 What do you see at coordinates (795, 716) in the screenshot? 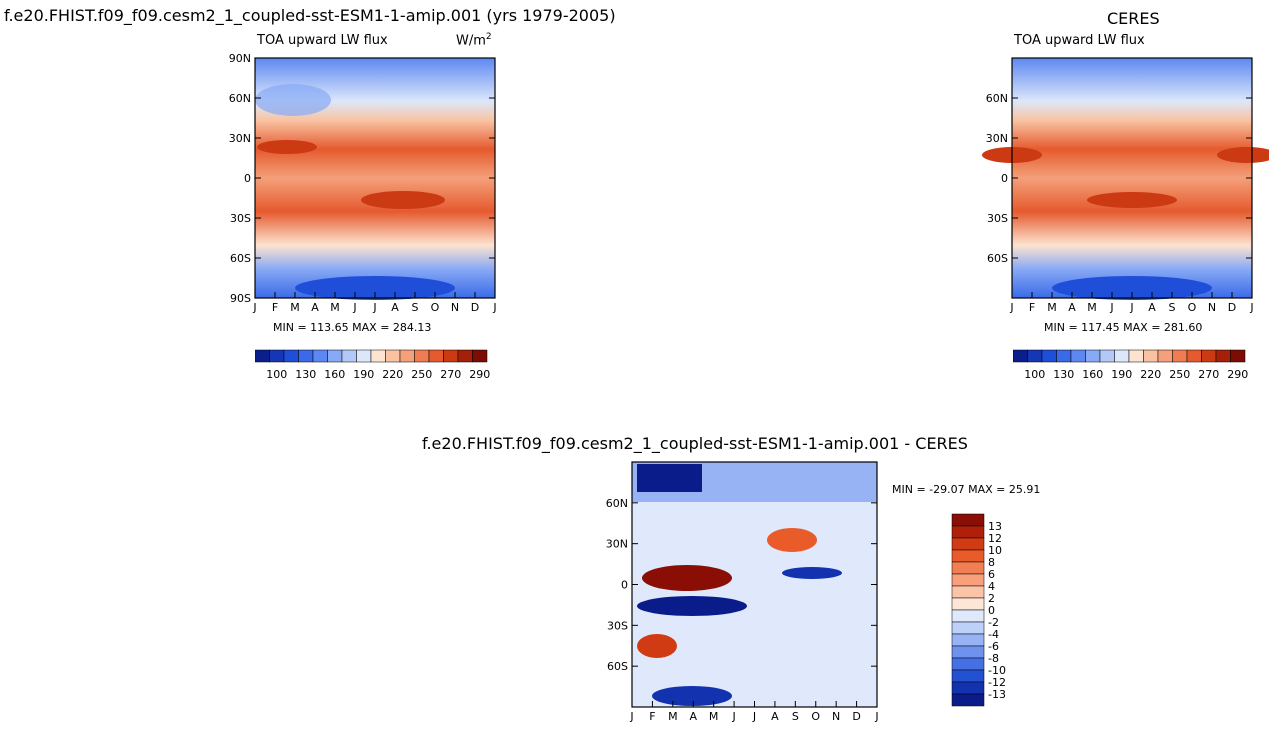
I see `diff-xtick-label: S` at bounding box center [795, 716].